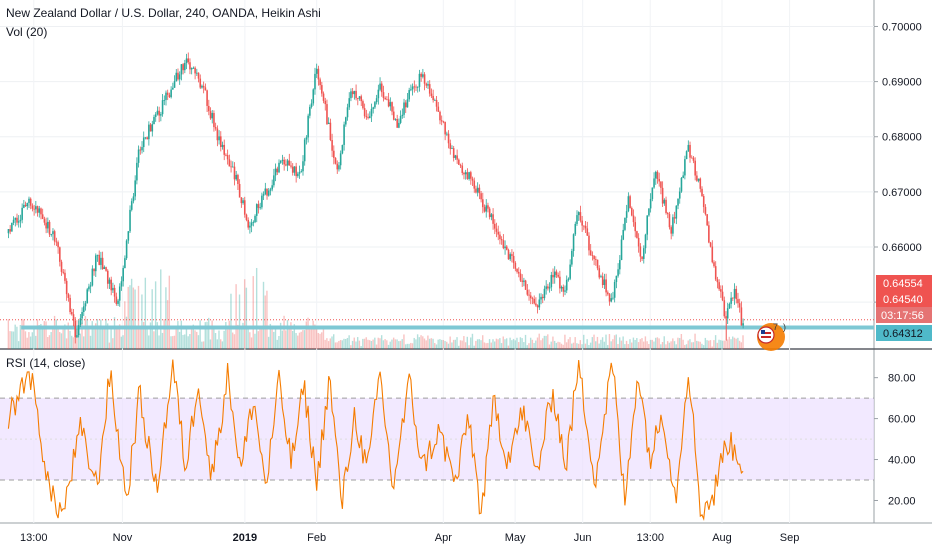  I want to click on price-tick-label: 0.66000, so click(902, 248).